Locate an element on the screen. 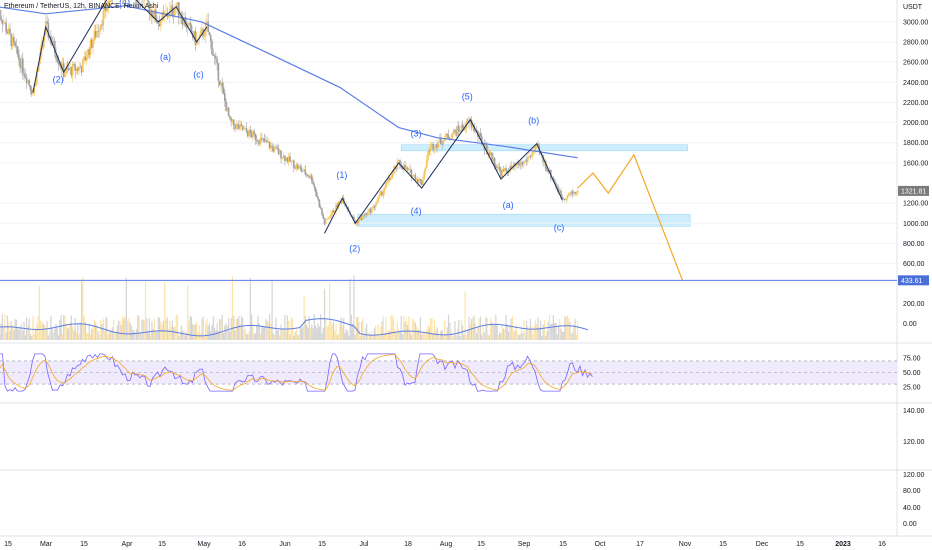 This screenshot has width=932, height=550. price-badge-label: 1321.81 is located at coordinates (913, 191).